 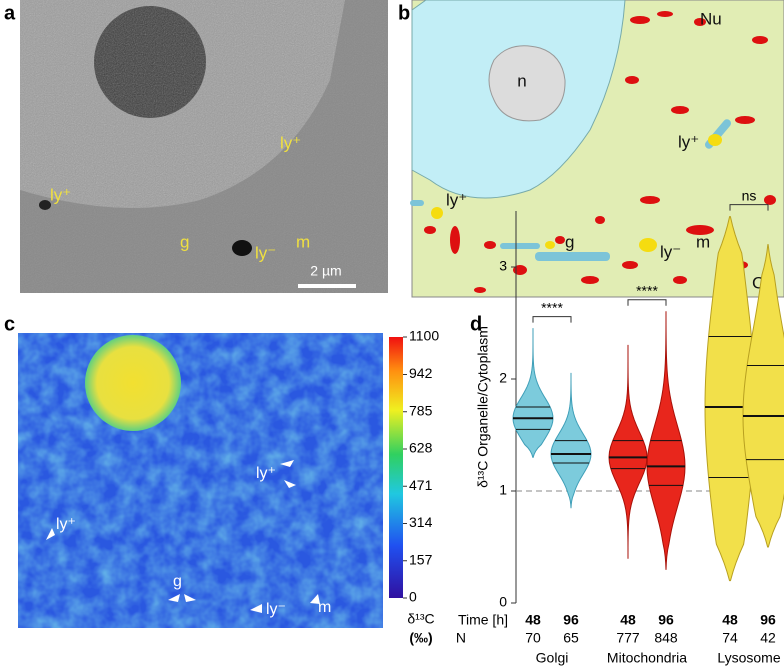 What do you see at coordinates (461, 638) in the screenshot?
I see `row-label: N` at bounding box center [461, 638].